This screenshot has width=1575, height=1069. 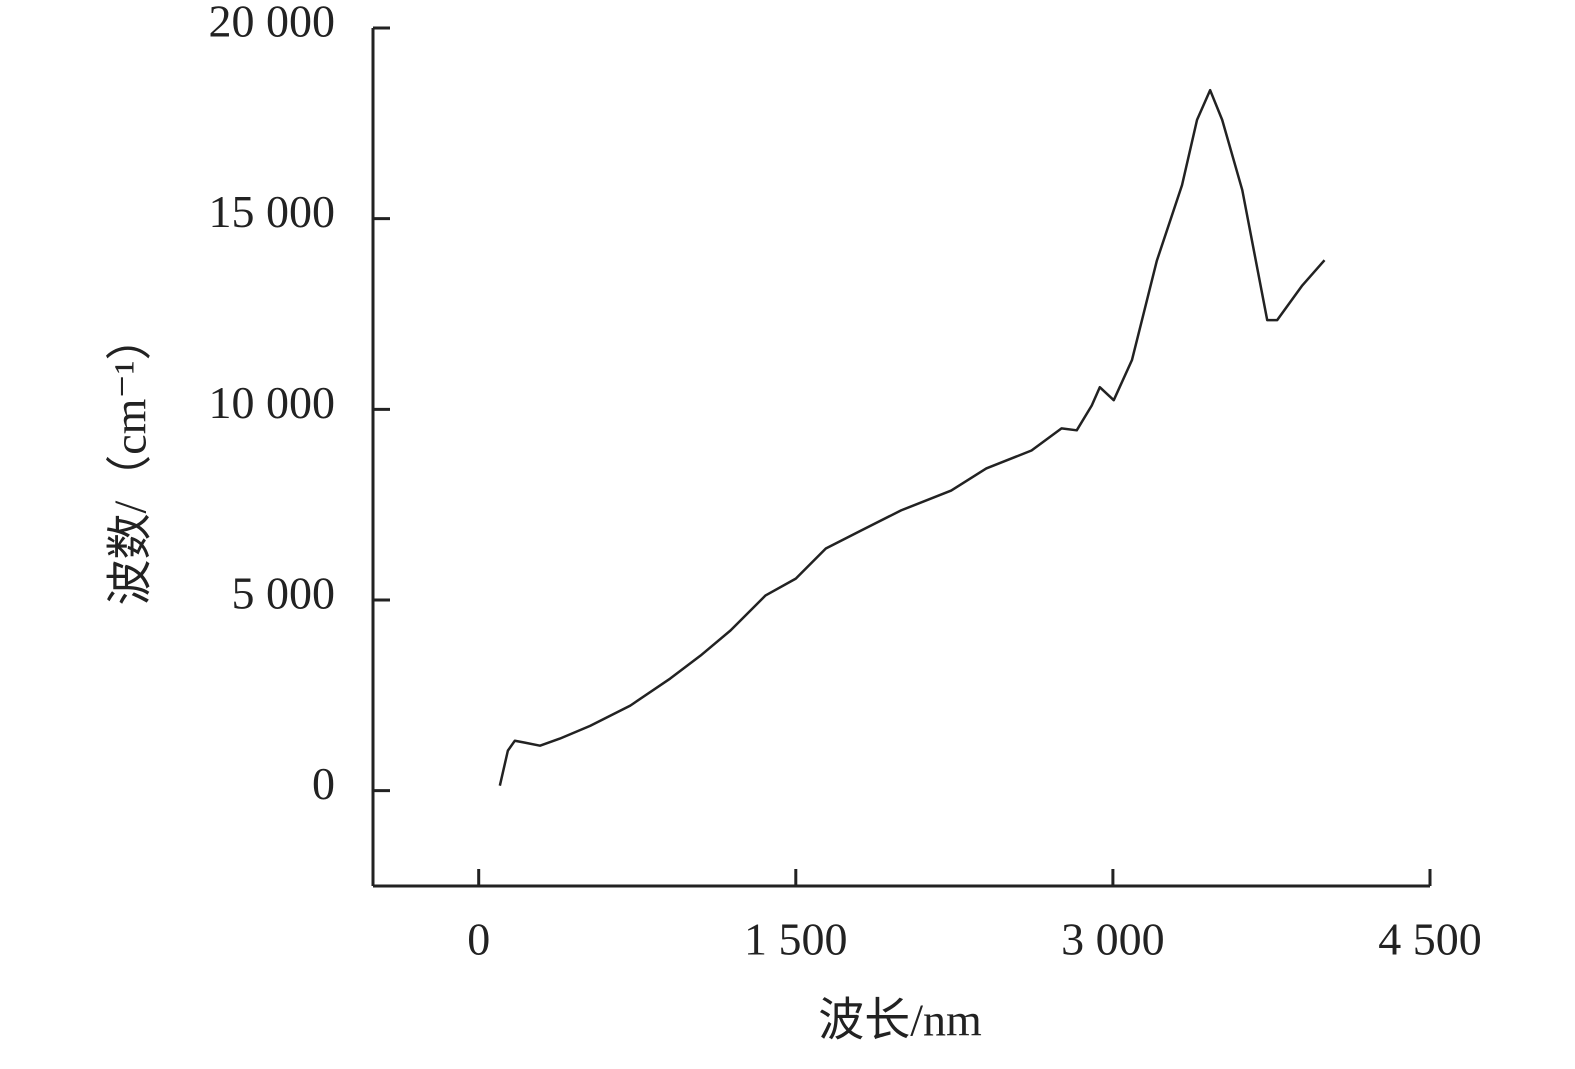 What do you see at coordinates (478, 939) in the screenshot?
I see `x-tick-label: 0` at bounding box center [478, 939].